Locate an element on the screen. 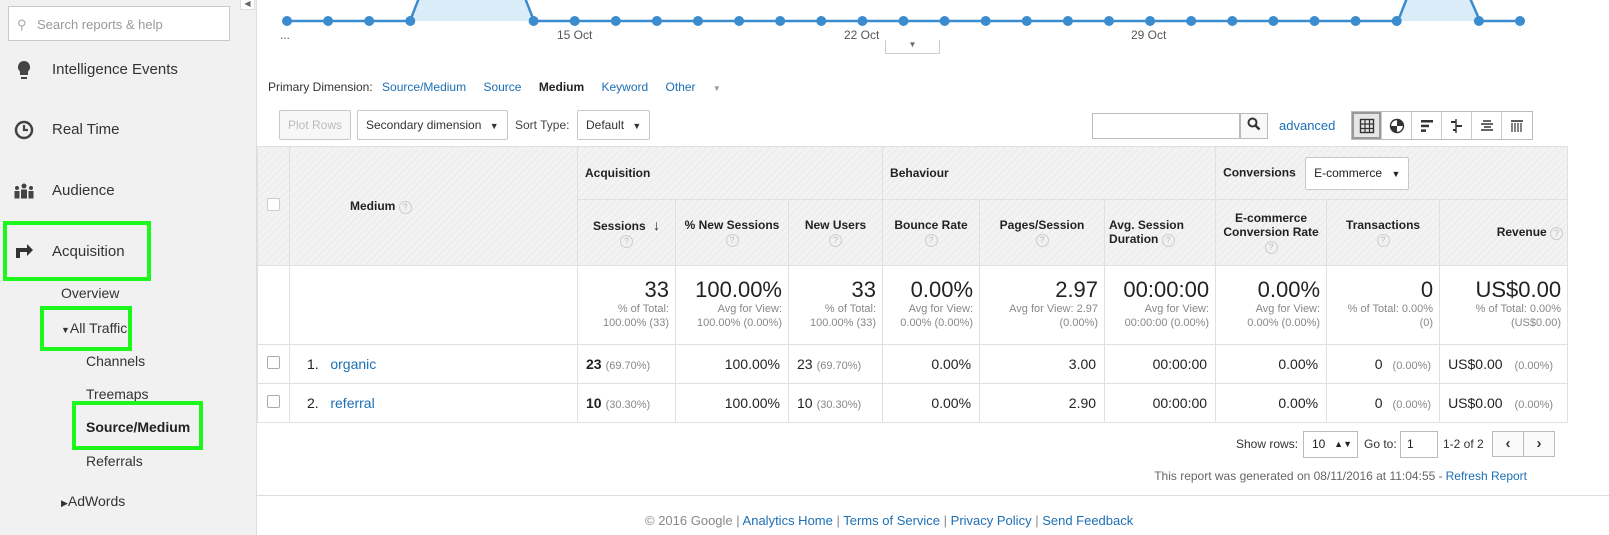  sort-type-dropdown: Default ▼ is located at coordinates (614, 125).